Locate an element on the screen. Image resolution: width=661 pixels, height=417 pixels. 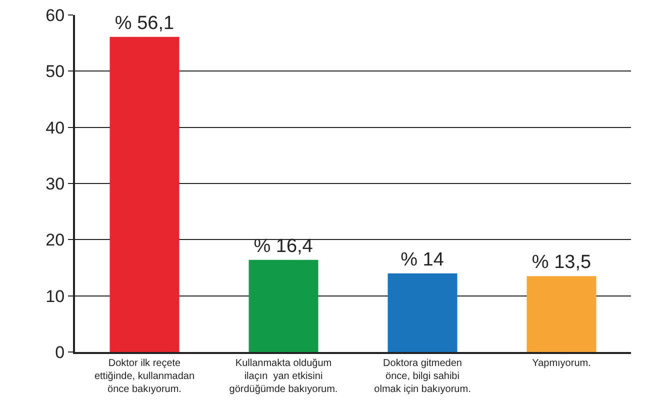
y-tick-label: 60 is located at coordinates (55, 15).